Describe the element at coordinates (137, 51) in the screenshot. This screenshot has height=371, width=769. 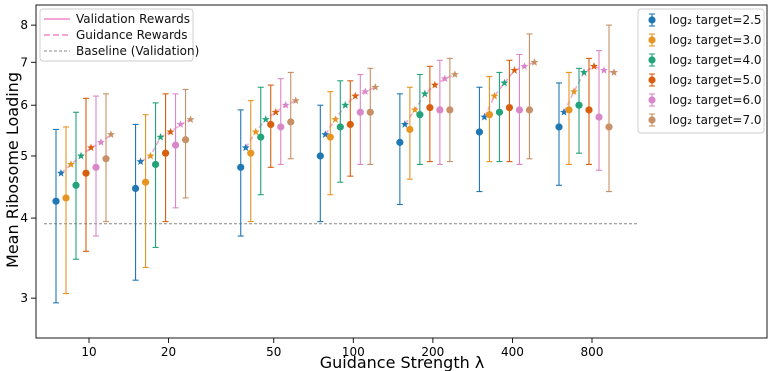
I see `legend-baseline-label: Baseline (Validation)` at that location.